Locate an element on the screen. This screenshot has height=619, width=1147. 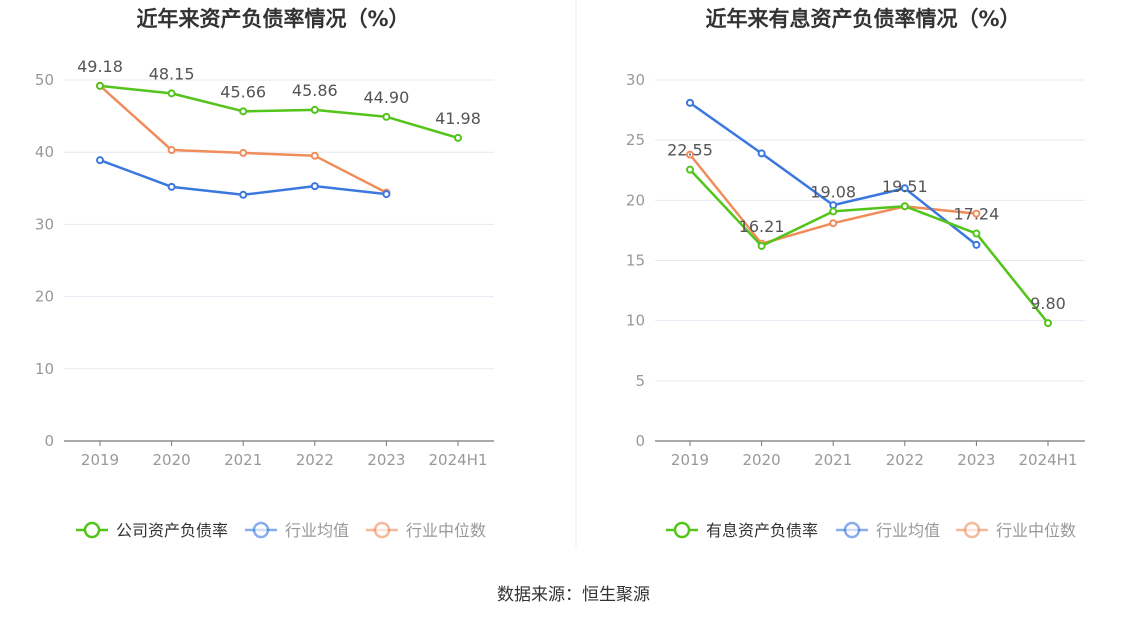
y-tick-label: 15 is located at coordinates (635, 261).